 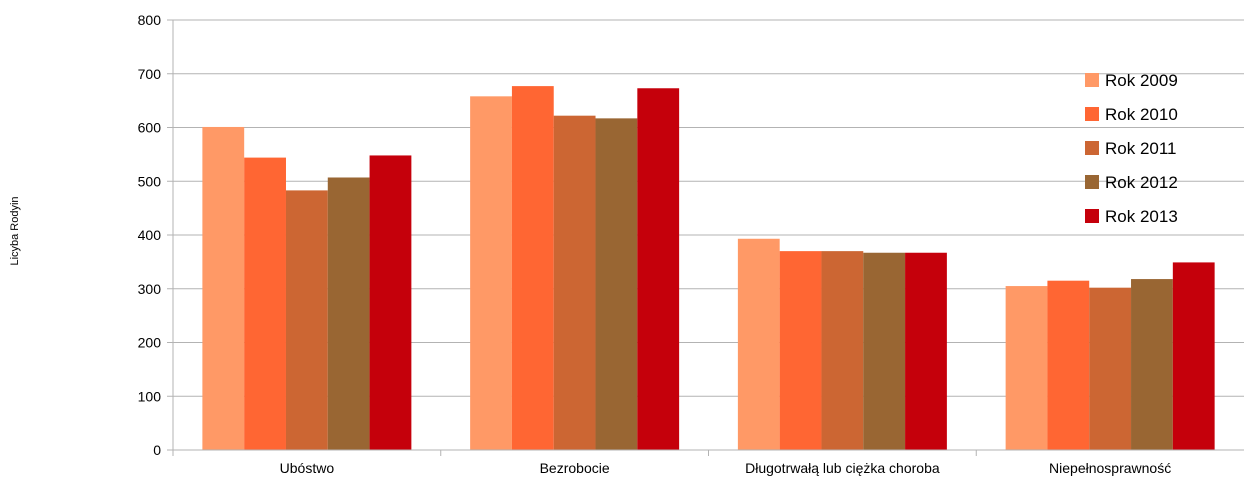 I want to click on legend: Rok 2009 Rok 2010 Rok 2011 Rok 2012 Rok 2013, so click(x=1131, y=148).